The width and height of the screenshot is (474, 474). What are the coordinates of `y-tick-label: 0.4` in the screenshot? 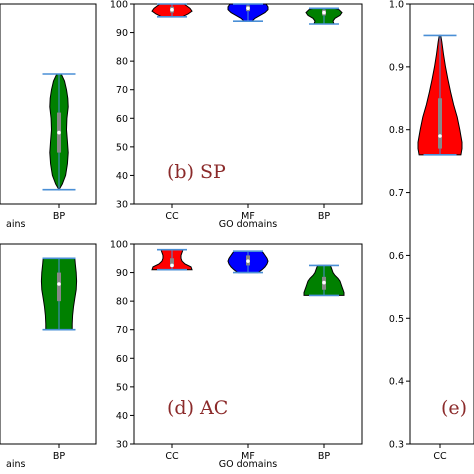 It's located at (396, 382).